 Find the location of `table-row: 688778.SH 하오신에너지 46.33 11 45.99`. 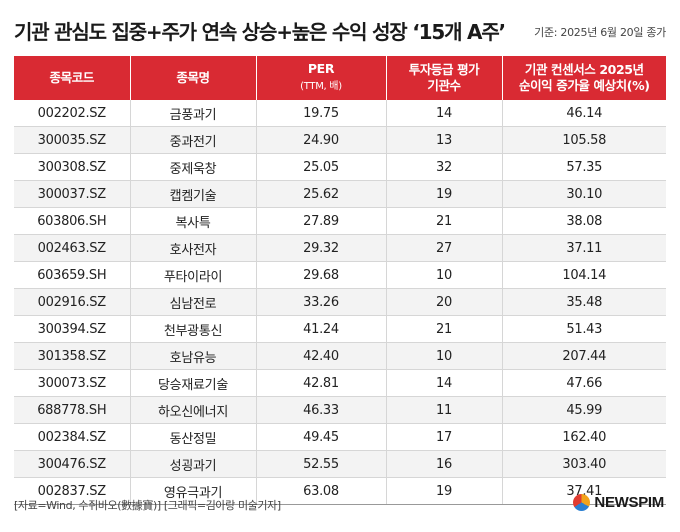

table-row: 688778.SH 하오신에너지 46.33 11 45.99 is located at coordinates (340, 410).